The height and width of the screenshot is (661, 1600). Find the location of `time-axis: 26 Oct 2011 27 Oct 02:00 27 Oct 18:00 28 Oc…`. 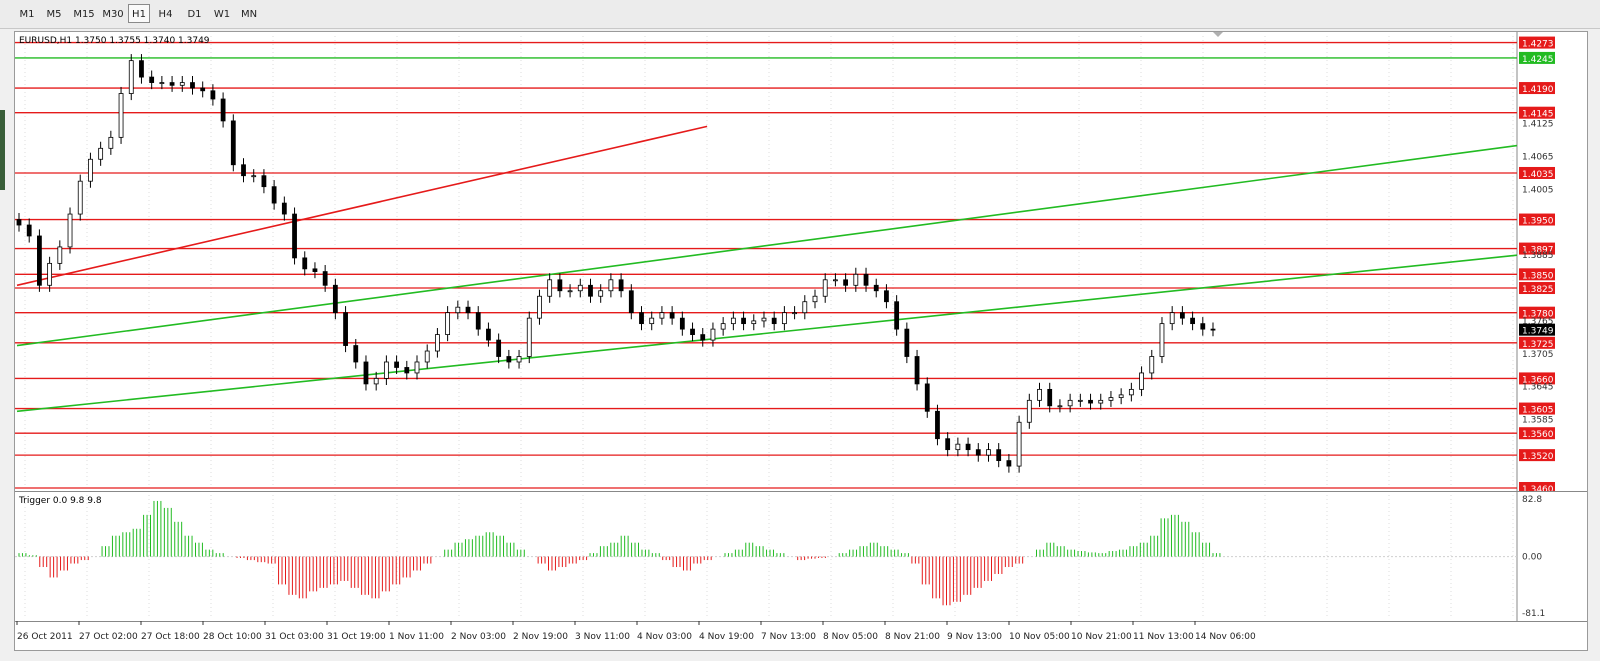

time-axis: 26 Oct 2011 27 Oct 02:00 27 Oct 18:00 28 Oc… is located at coordinates (801, 635).